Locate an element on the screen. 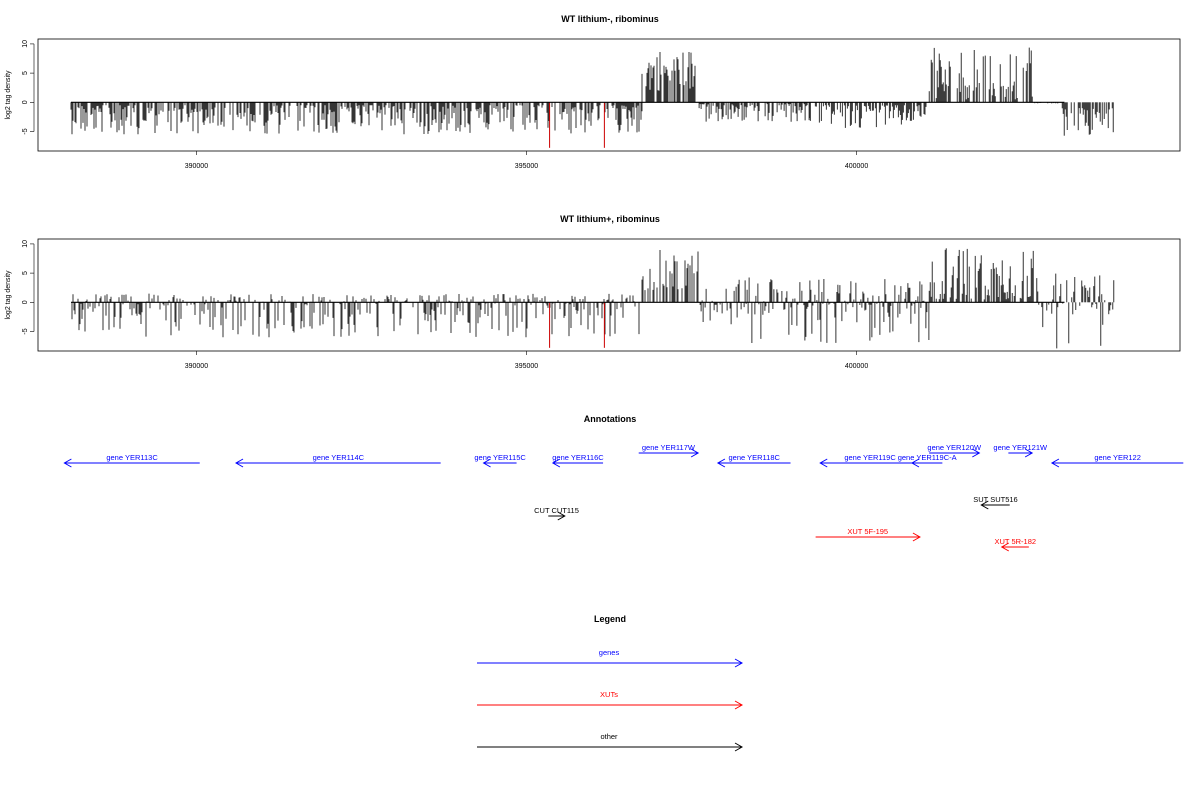 Image resolution: width=1200 pixels, height=800 pixels. annotation-feature: XUT 5R-182 is located at coordinates (1016, 544).